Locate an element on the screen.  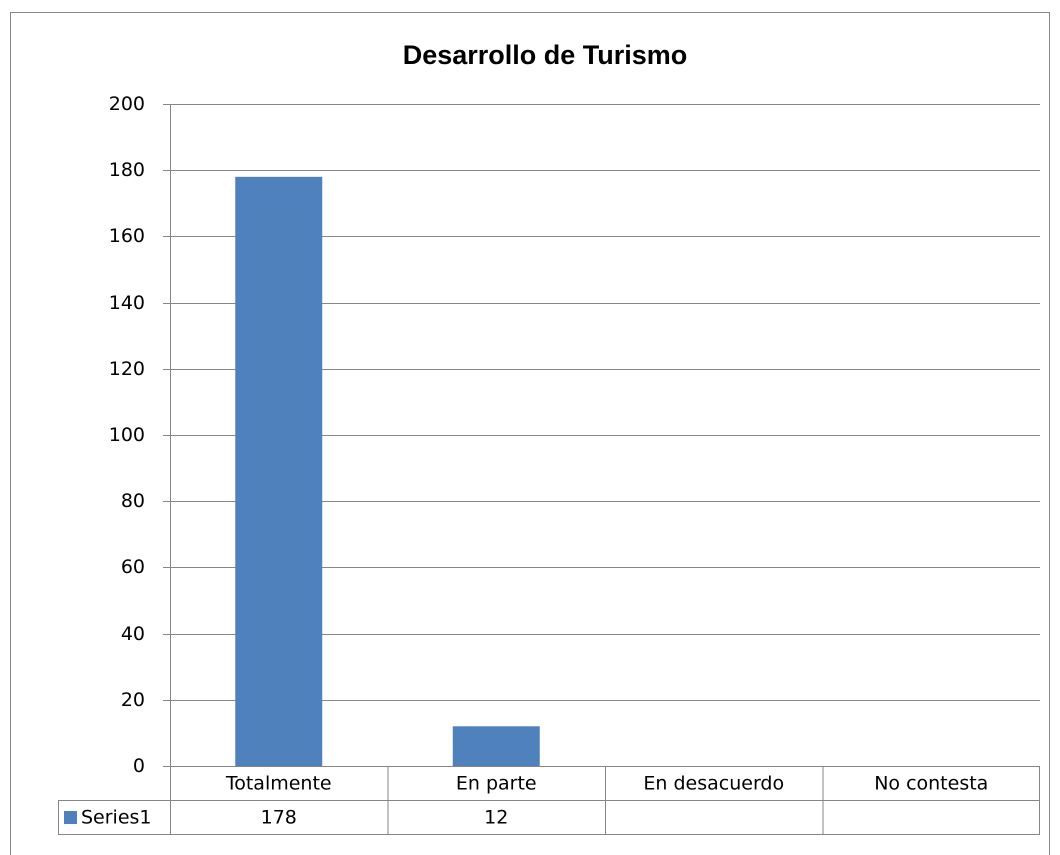
y-tick-label: 120 is located at coordinates (127, 369).